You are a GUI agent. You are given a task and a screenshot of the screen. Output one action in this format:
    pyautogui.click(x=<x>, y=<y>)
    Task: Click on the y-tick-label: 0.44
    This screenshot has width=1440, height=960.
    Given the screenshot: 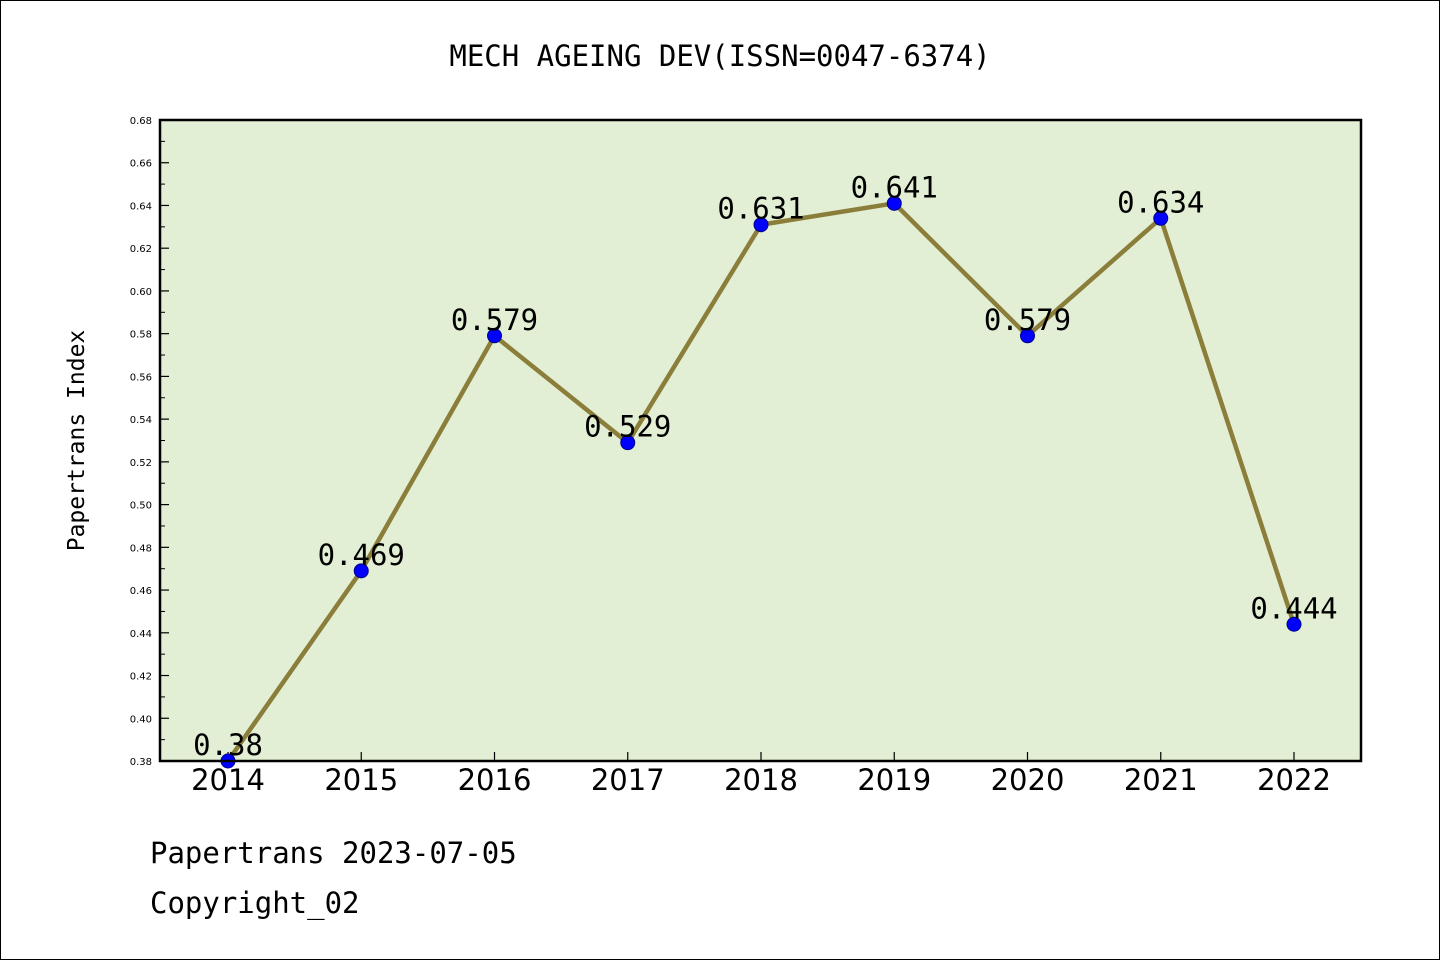 What is the action you would take?
    pyautogui.click(x=141, y=634)
    